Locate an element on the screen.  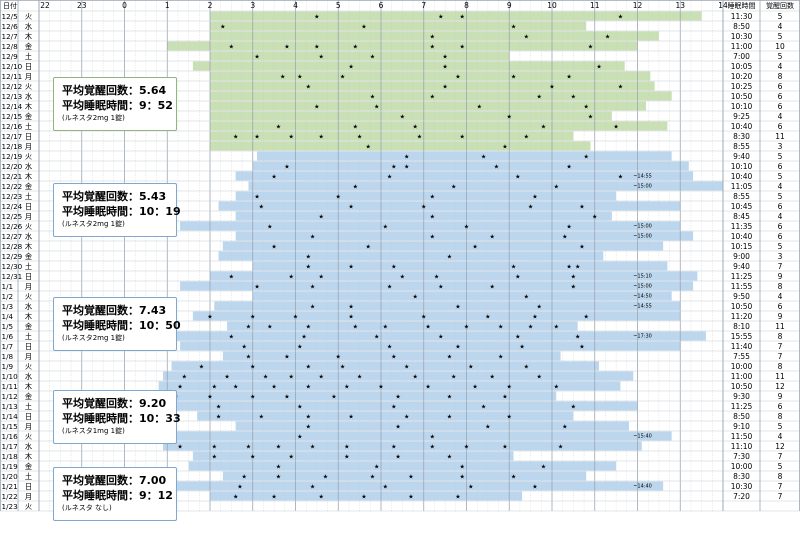
row-sleep-time: 7:00 is located at coordinates (741, 56).